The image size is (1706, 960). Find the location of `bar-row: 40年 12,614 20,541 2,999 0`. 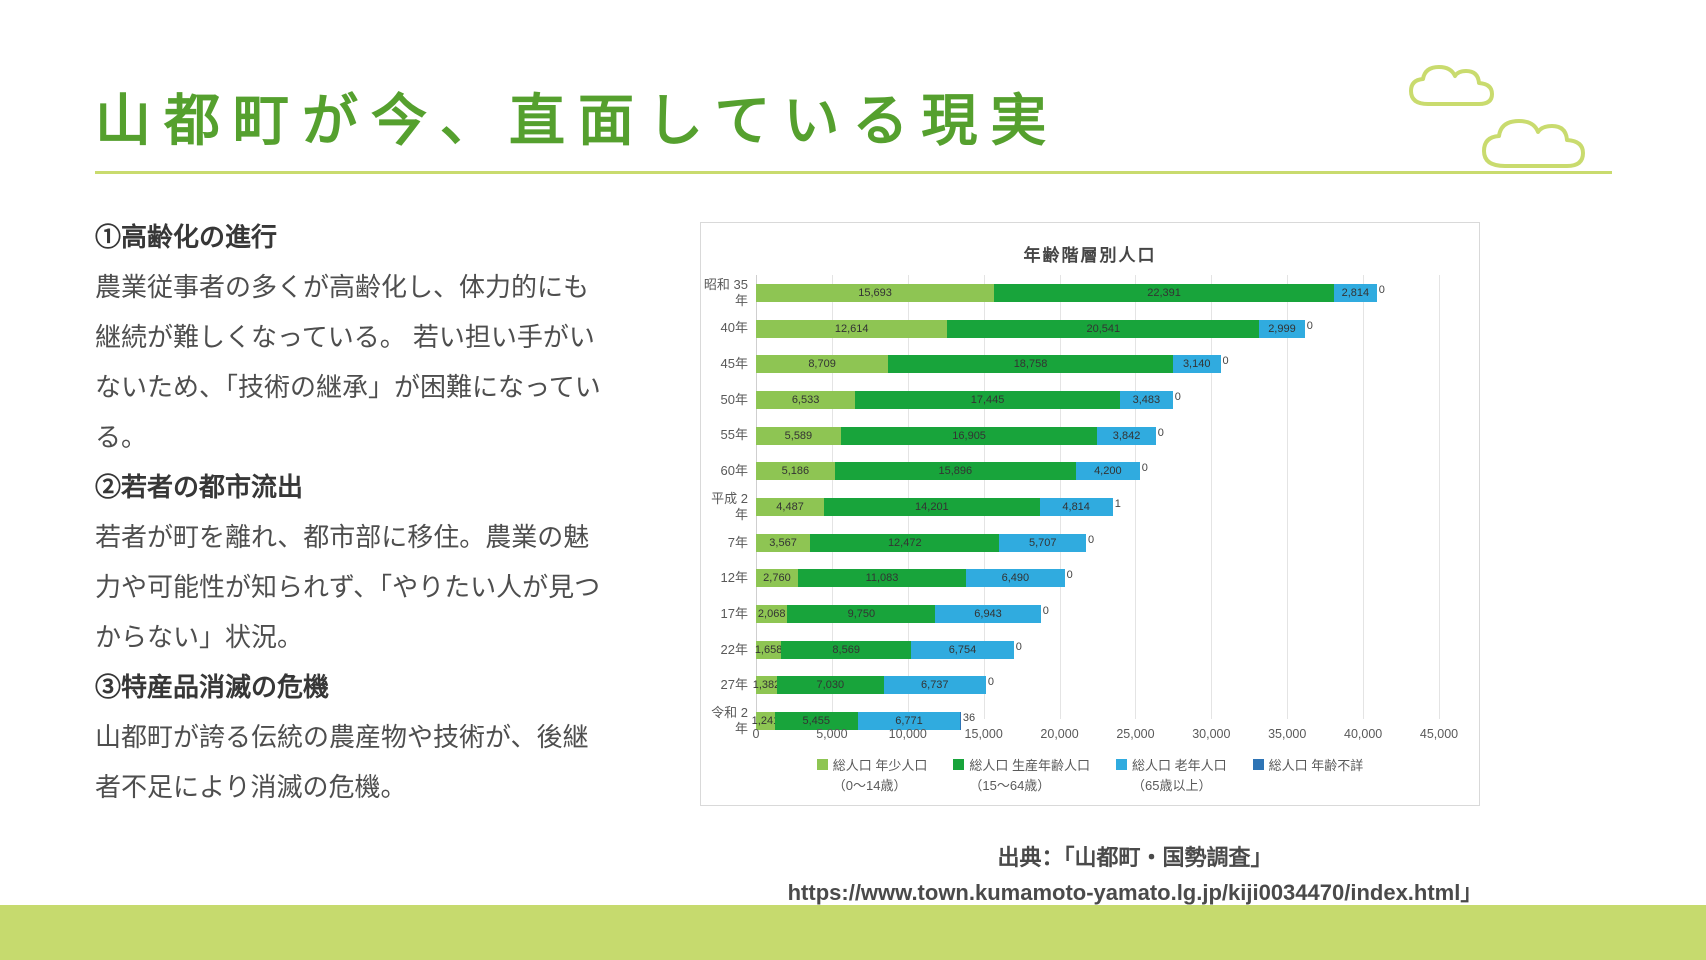

bar-row: 40年 12,614 20,541 2,999 0 is located at coordinates (1080, 329).